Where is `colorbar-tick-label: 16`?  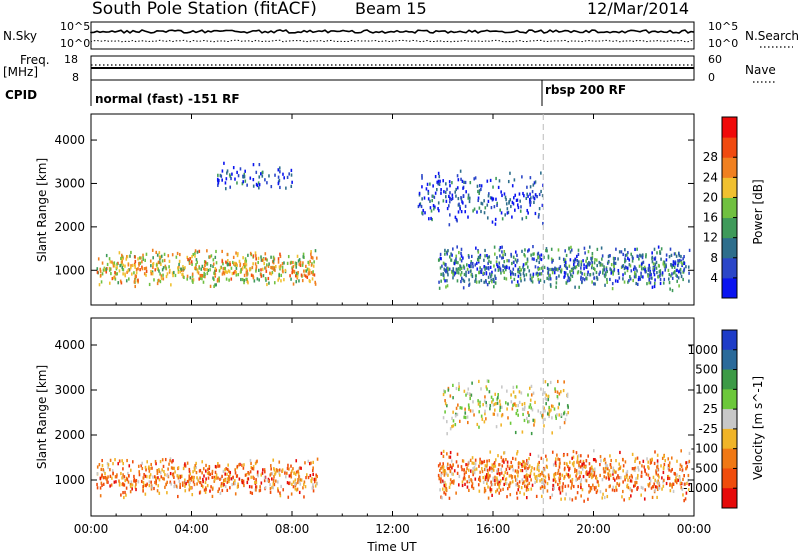 colorbar-tick-label: 16 is located at coordinates (710, 218).